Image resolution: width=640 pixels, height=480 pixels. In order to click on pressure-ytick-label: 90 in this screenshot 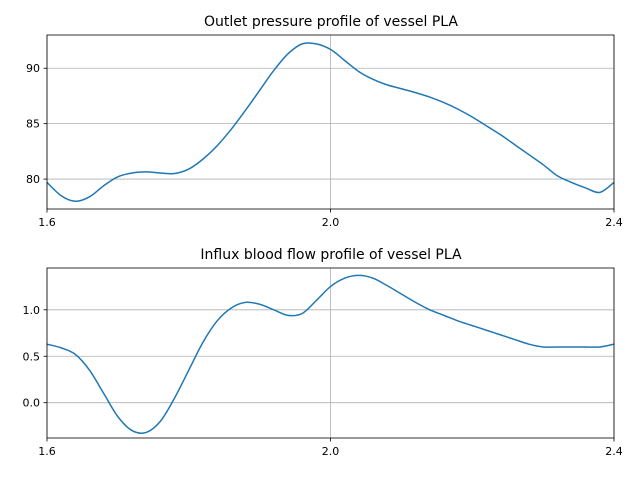, I will do `click(33, 68)`.